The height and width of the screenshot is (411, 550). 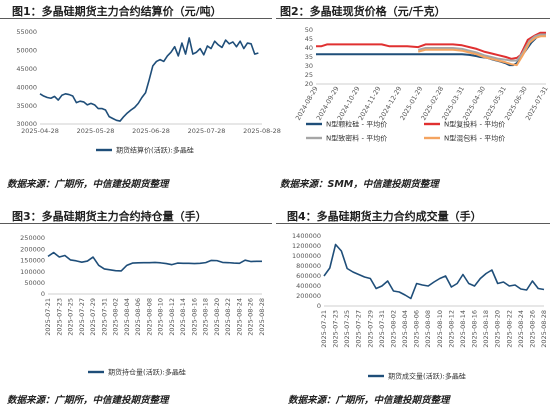 I want to click on fig2-ytick-label: 35, so click(x=309, y=57).